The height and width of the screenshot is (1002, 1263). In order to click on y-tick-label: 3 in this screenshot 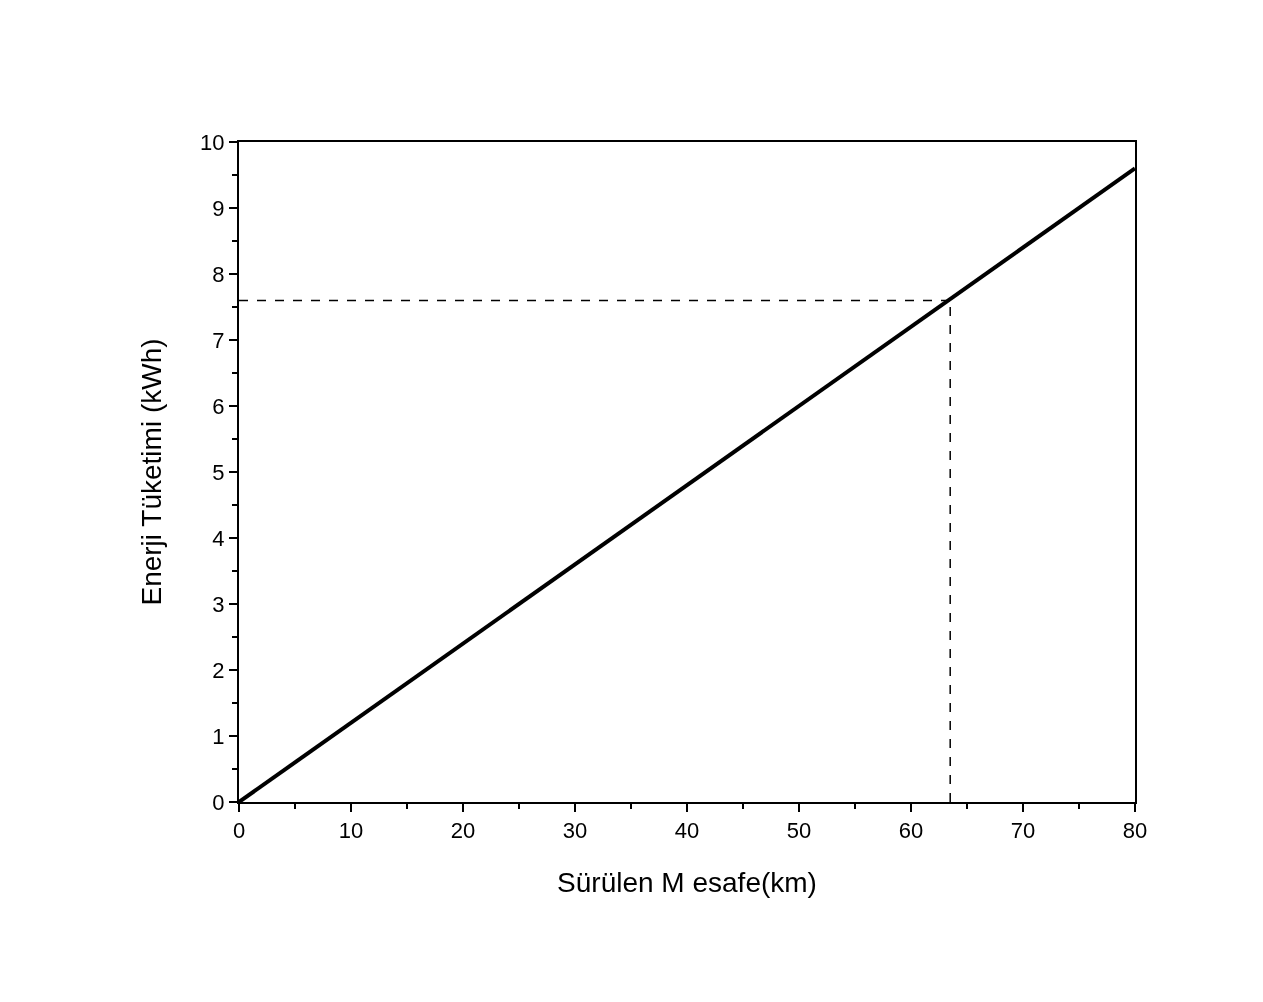, I will do `click(218, 604)`.